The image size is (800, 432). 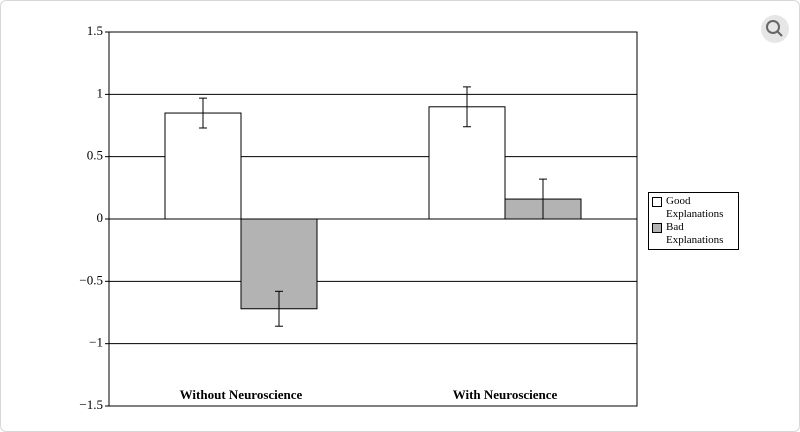 What do you see at coordinates (203, 166) in the screenshot?
I see `bar` at bounding box center [203, 166].